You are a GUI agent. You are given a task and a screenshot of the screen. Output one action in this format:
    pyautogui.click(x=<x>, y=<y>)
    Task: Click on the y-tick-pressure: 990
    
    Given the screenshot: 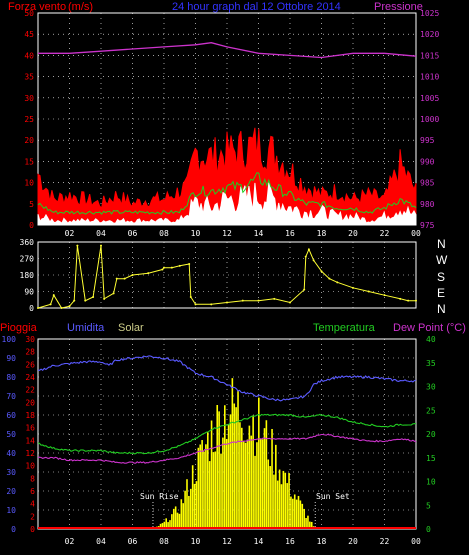 What is the action you would take?
    pyautogui.click(x=427, y=161)
    